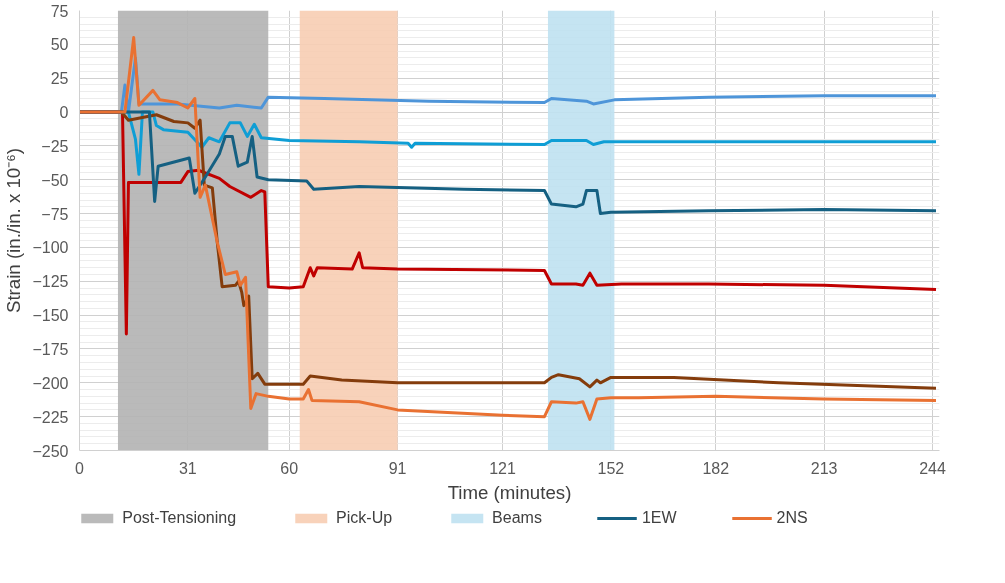 Image resolution: width=1005 pixels, height=583 pixels. What do you see at coordinates (50, 282) in the screenshot?
I see `y-tick-label: −125` at bounding box center [50, 282].